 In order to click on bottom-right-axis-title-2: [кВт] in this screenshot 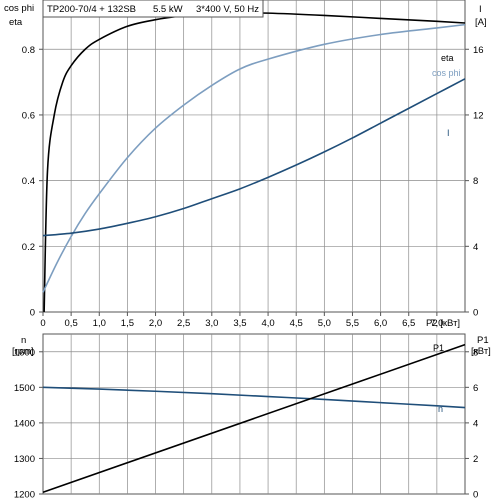, I will do `click(481, 351)`.